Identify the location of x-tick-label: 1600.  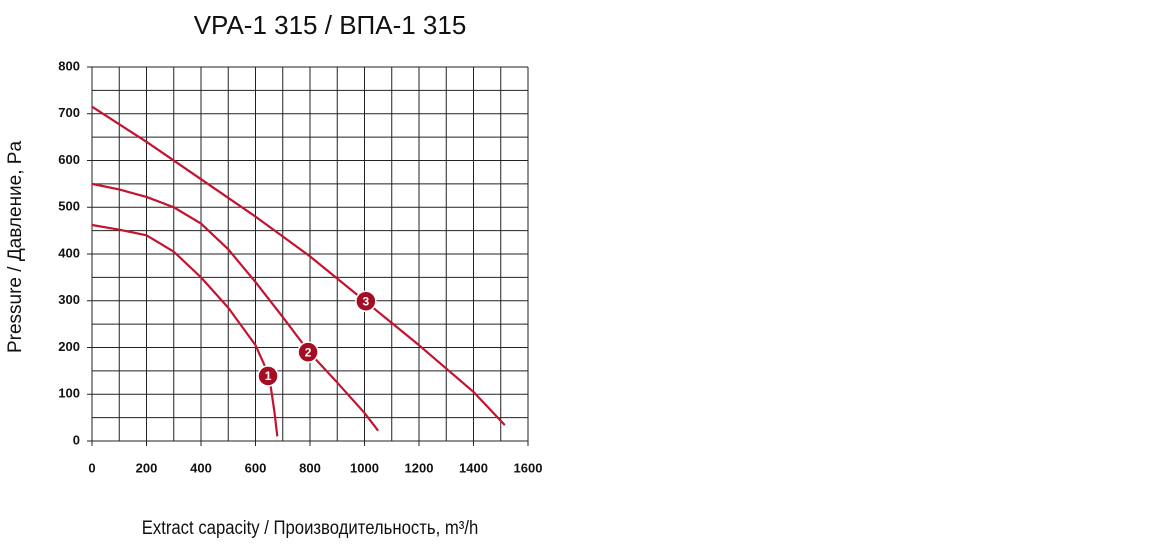
(528, 467).